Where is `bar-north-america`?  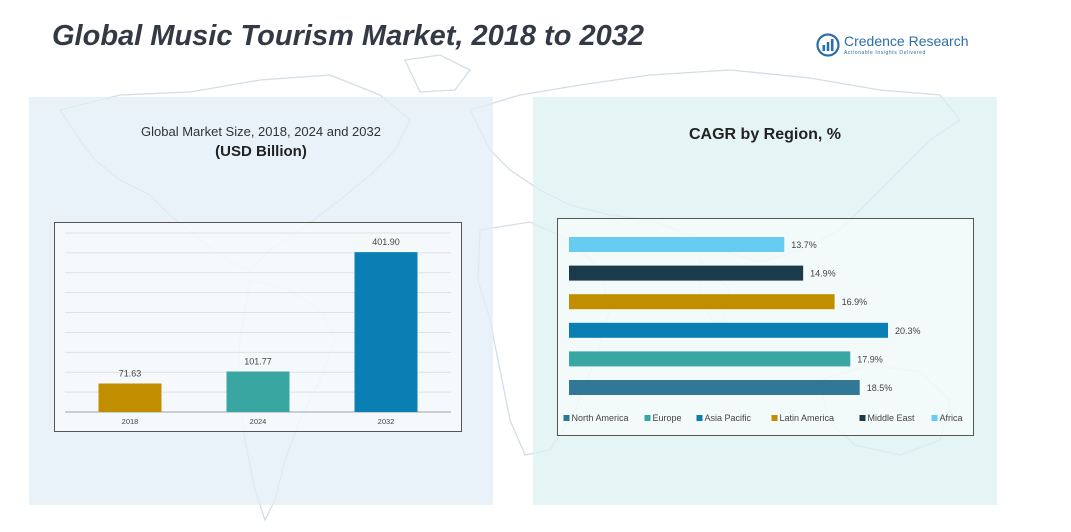
bar-north-america is located at coordinates (714, 387).